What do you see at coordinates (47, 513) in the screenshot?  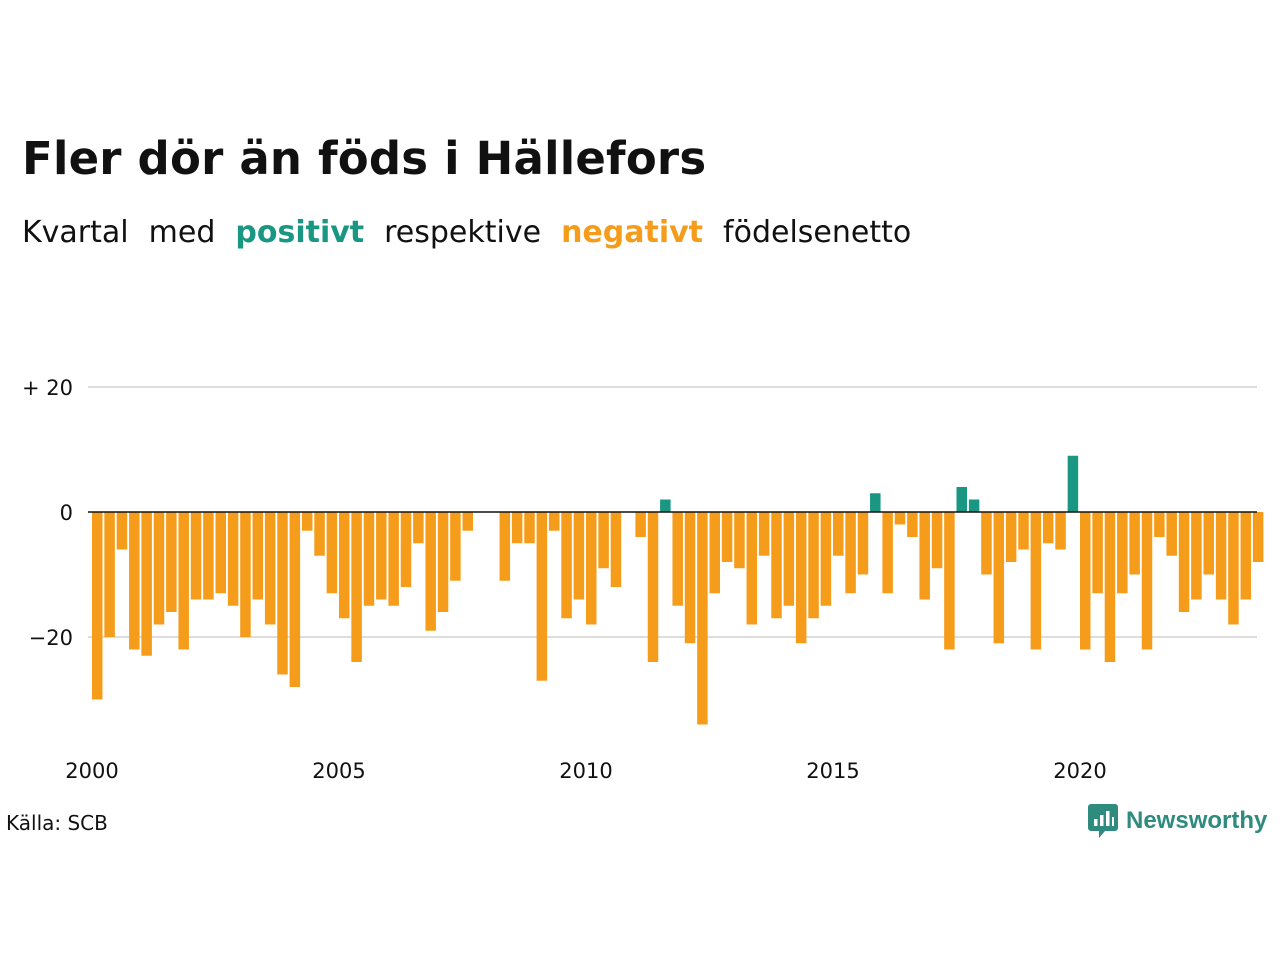 I see `y-axis-labels: + 20 0 −20` at bounding box center [47, 513].